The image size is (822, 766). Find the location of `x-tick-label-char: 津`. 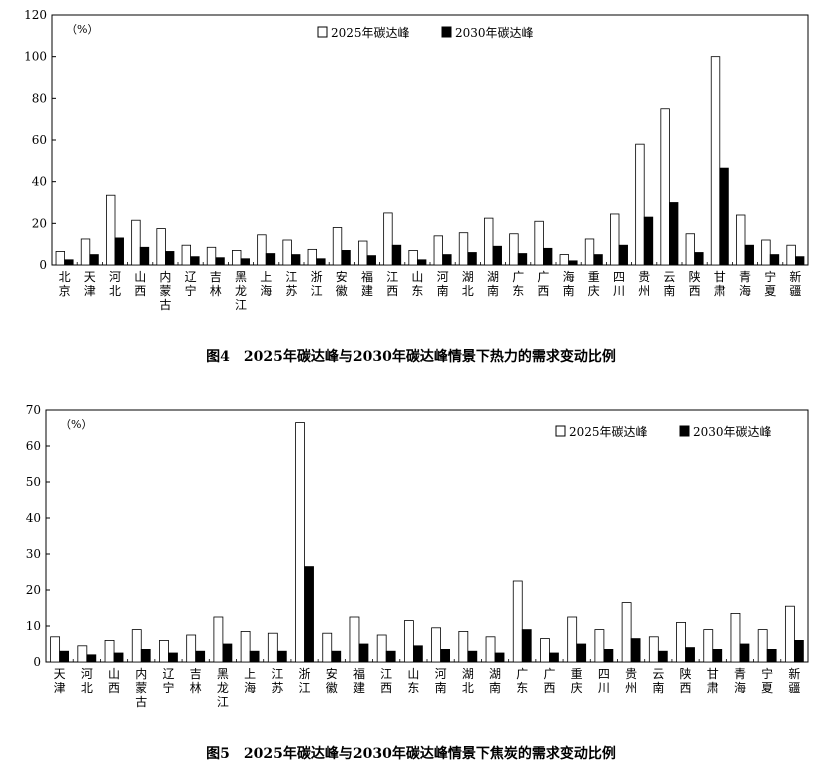

x-tick-label-char: 津 is located at coordinates (60, 688).